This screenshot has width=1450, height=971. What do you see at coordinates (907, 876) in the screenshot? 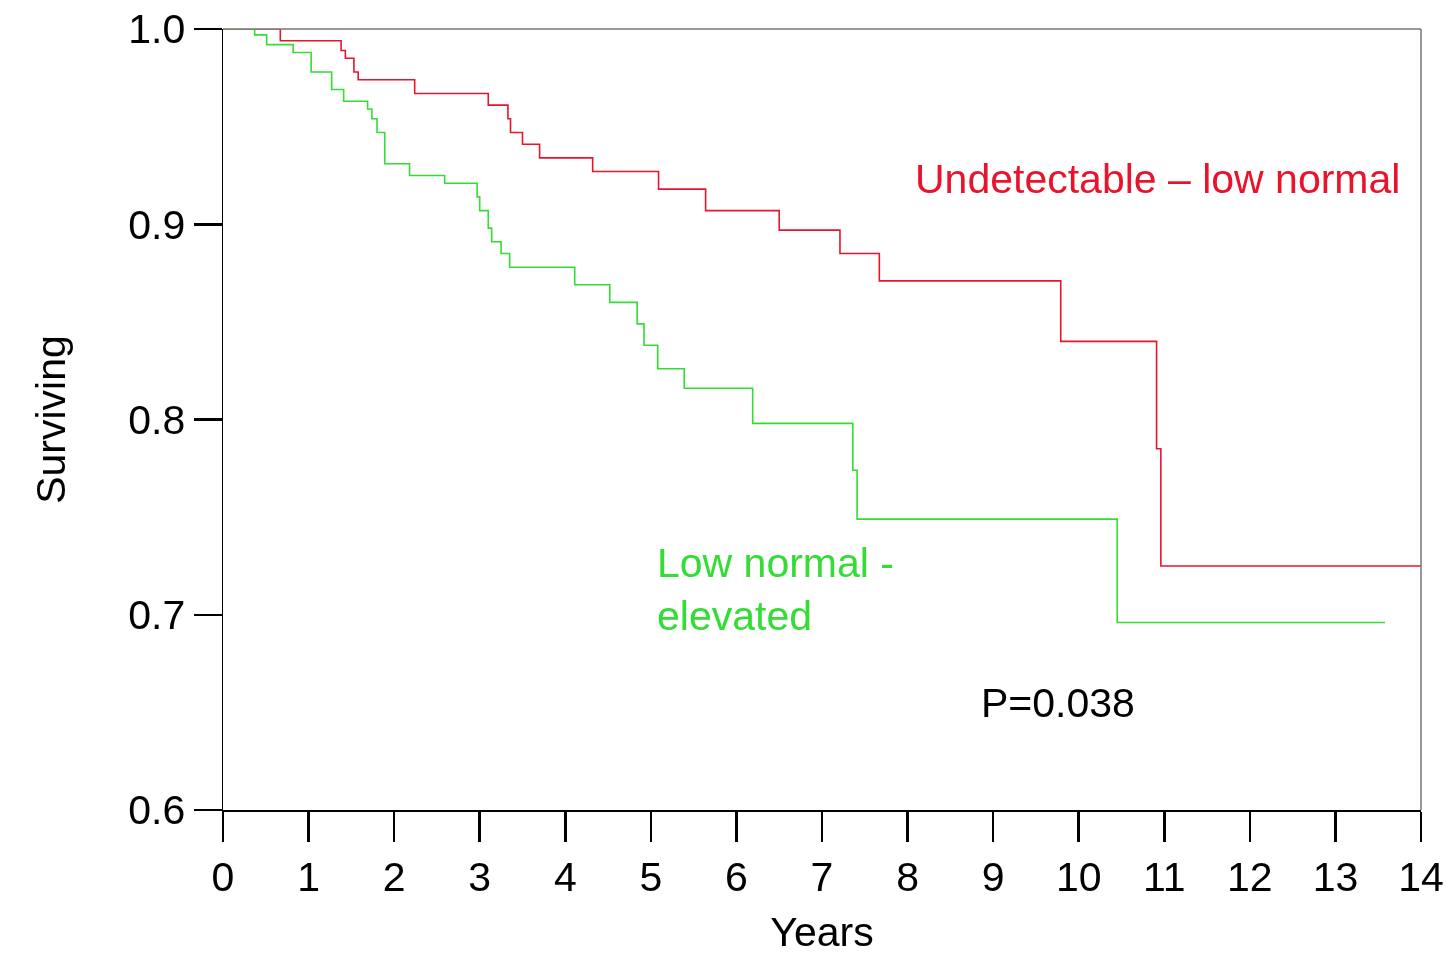
I see `x-tick-label: 8` at bounding box center [907, 876].